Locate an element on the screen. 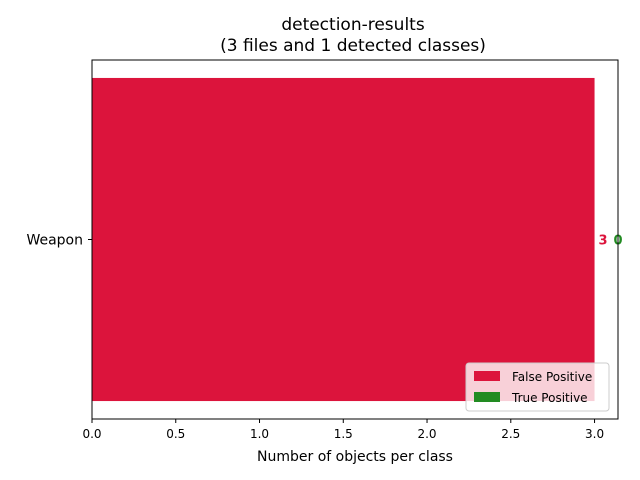  data-label-false-positive: 3 is located at coordinates (603, 241).